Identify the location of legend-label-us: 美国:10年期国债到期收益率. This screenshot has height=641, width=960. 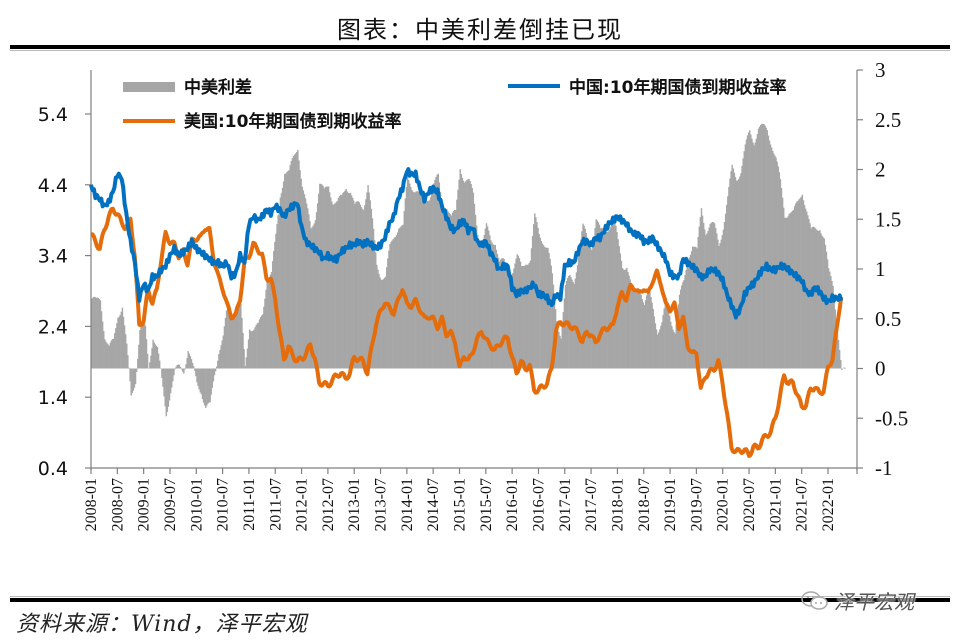
(292, 121).